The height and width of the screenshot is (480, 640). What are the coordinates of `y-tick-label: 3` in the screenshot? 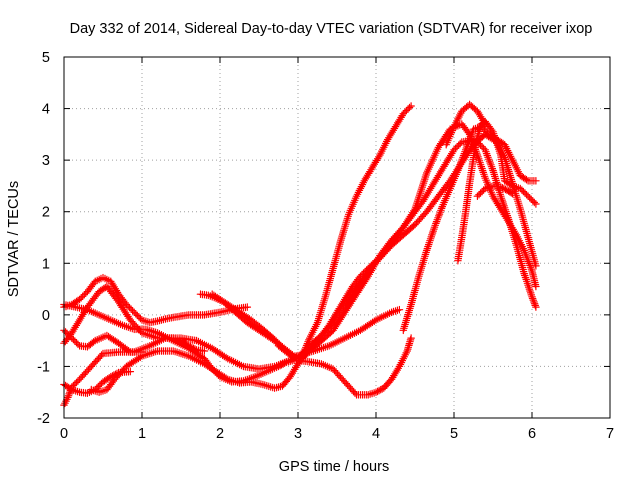 It's located at (46, 161).